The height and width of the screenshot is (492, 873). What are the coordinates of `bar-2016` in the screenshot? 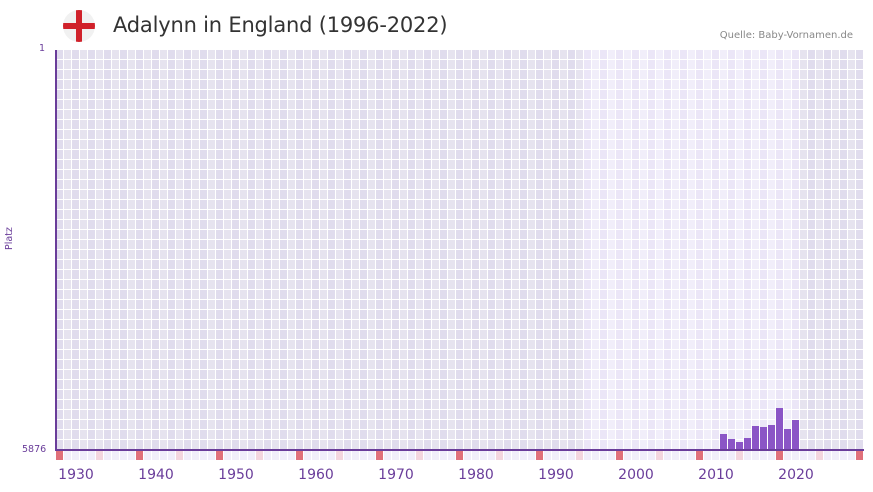 It's located at (763, 438).